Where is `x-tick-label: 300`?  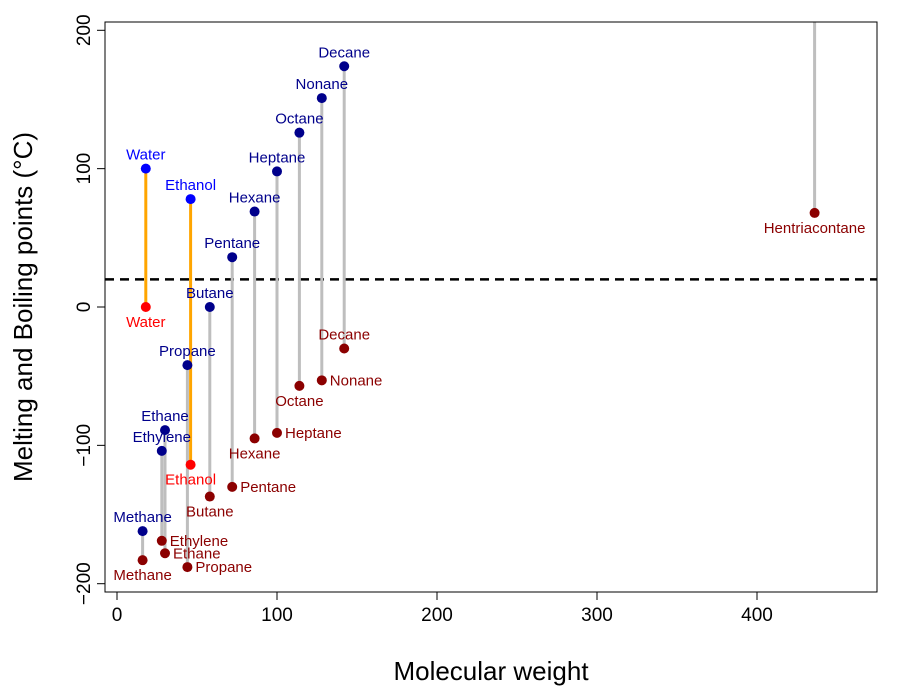 x-tick-label: 300 is located at coordinates (597, 615).